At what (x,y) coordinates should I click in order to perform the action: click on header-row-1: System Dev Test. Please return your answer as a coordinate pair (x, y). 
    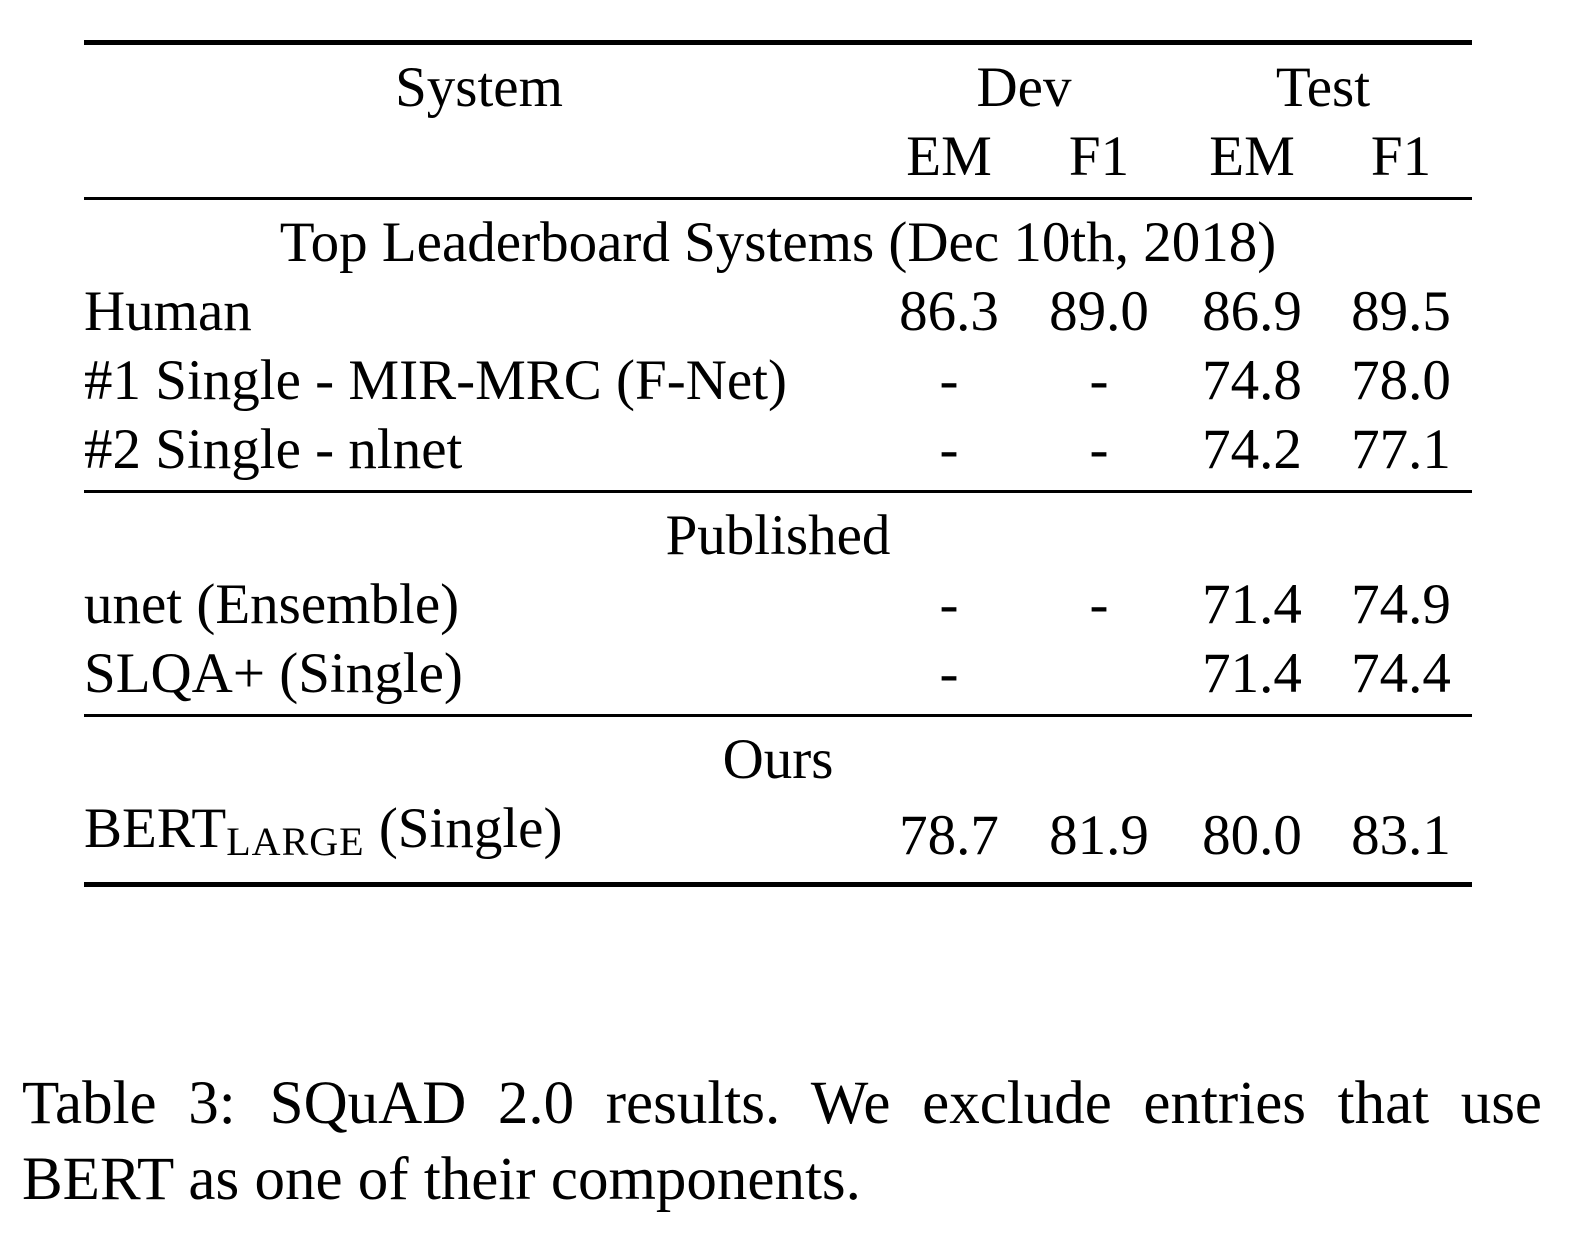
    Looking at the image, I should click on (778, 81).